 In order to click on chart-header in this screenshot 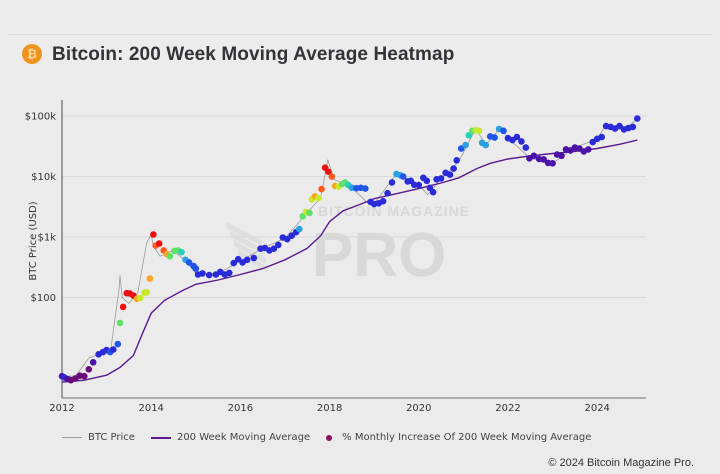, I will do `click(360, 55)`.